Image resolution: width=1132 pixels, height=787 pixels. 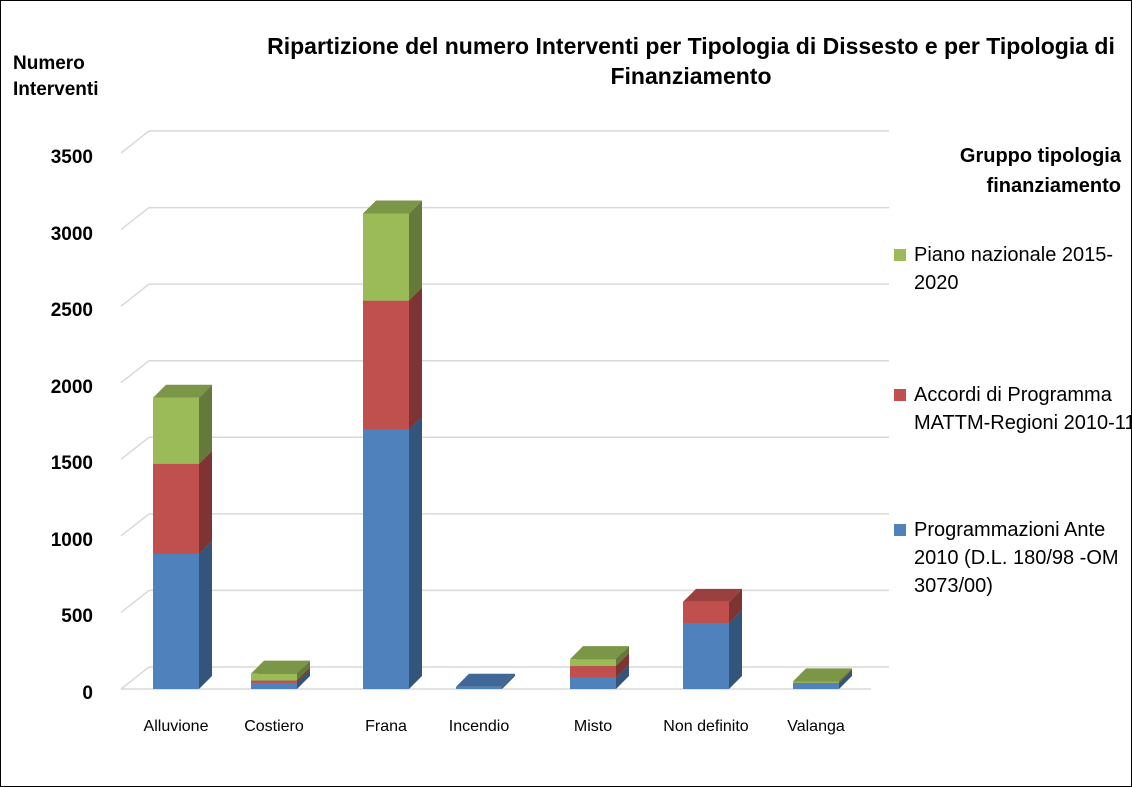 I want to click on x-tick-label: Incendio, so click(x=479, y=726).